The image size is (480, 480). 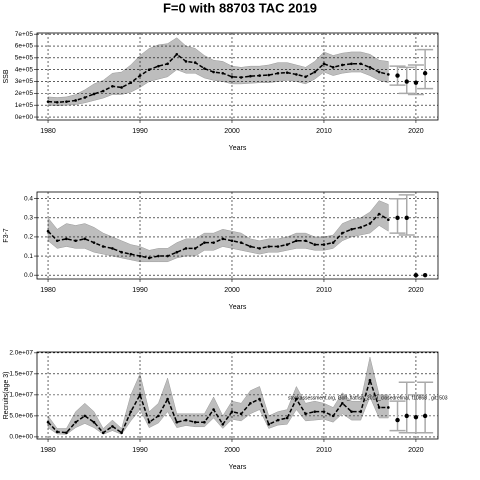 I want to click on y-tick-label: 5e+05, so click(x=24, y=58).